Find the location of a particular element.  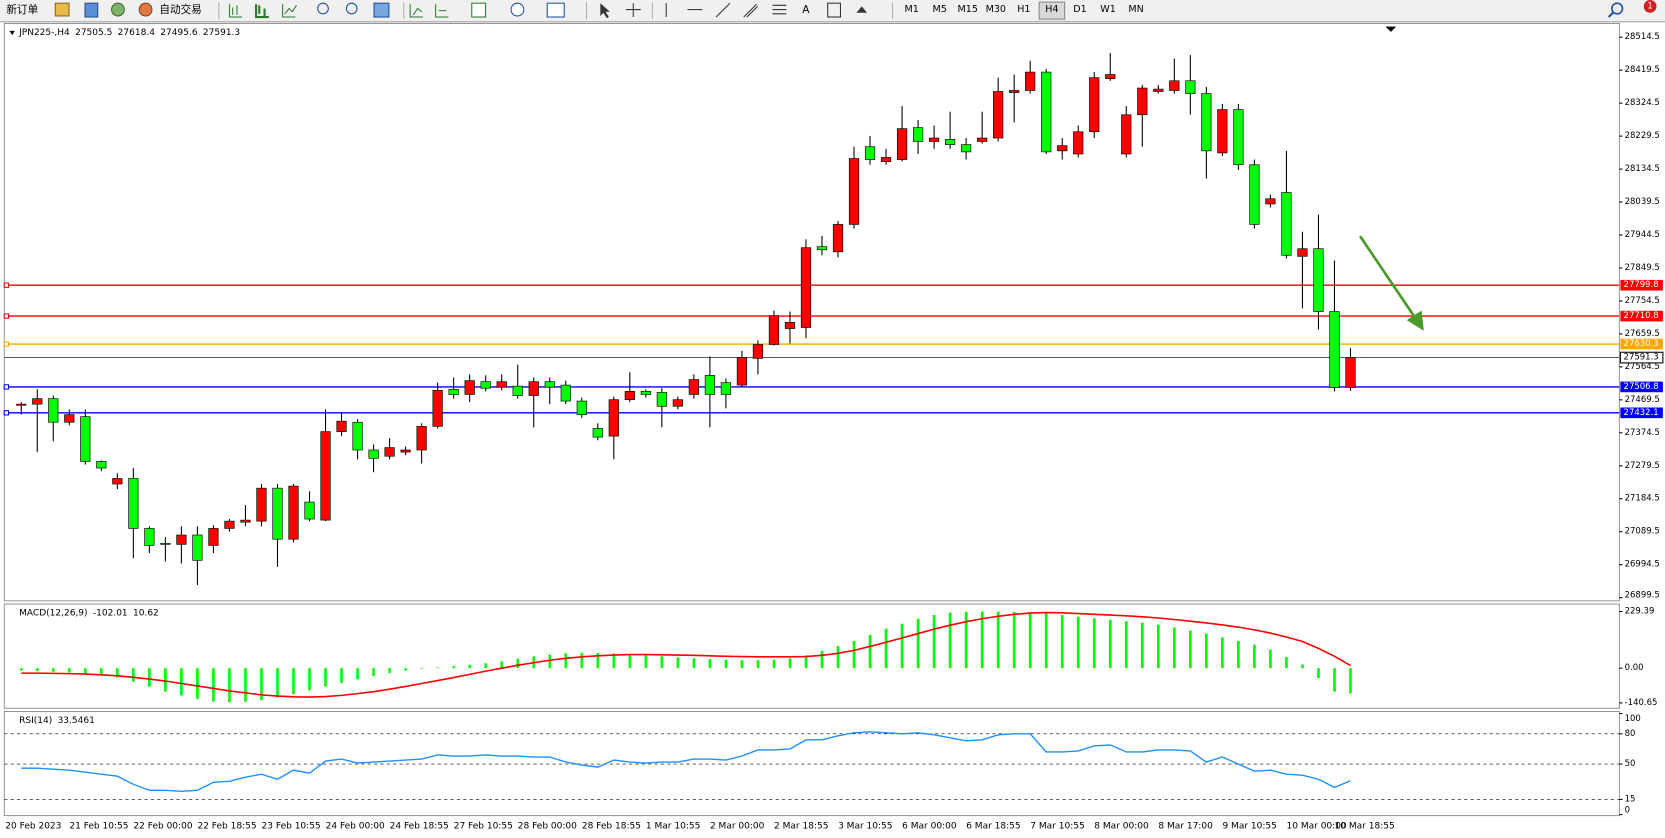

toolbar: 新订单 自动交易 A M1 M5 M15 M30 H1 H4 D1 W1 MN is located at coordinates (832, 11).